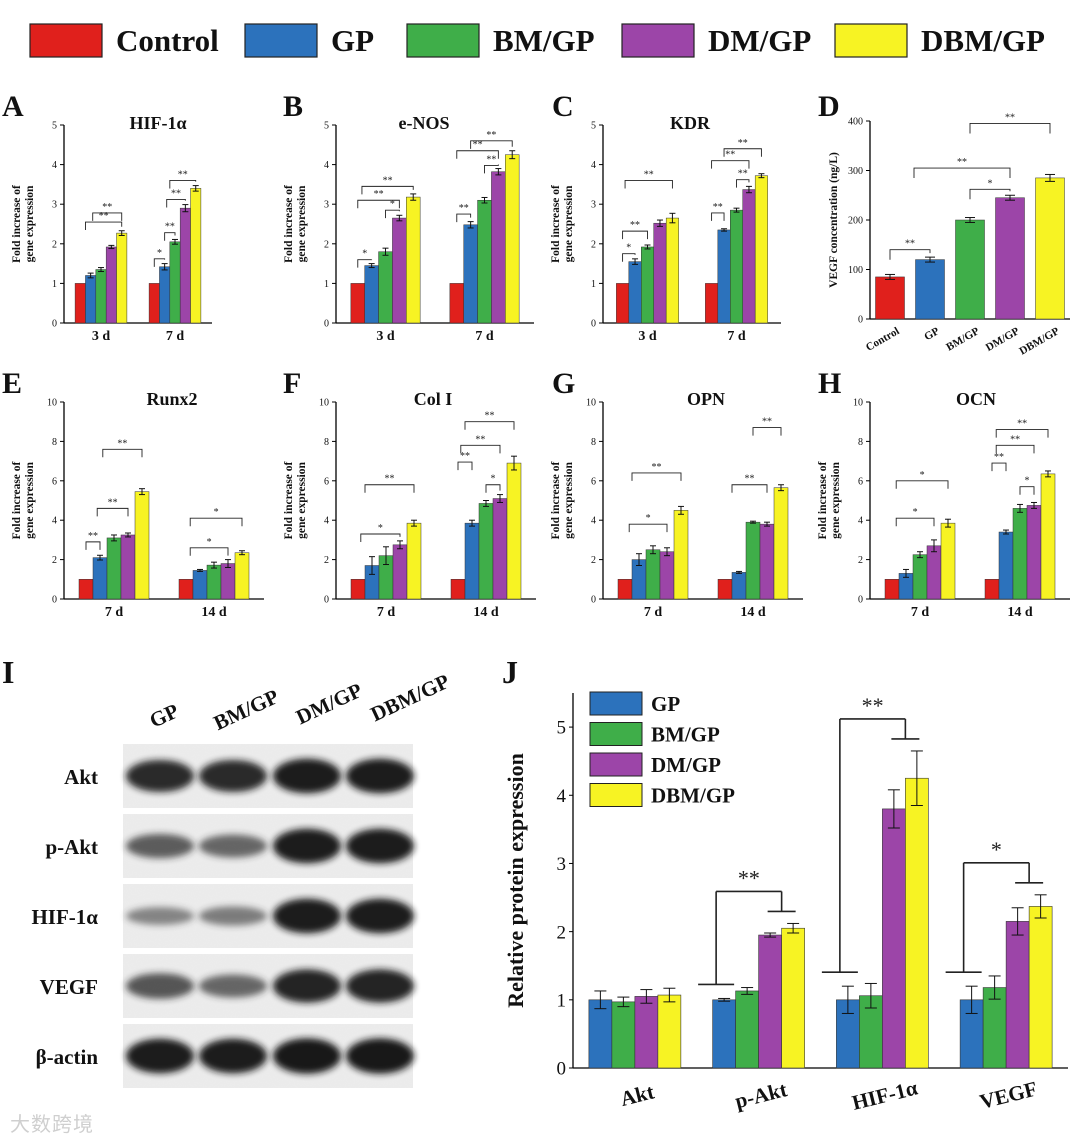  Describe the element at coordinates (706, 399) in the screenshot. I see `chart-title: OPN` at that location.